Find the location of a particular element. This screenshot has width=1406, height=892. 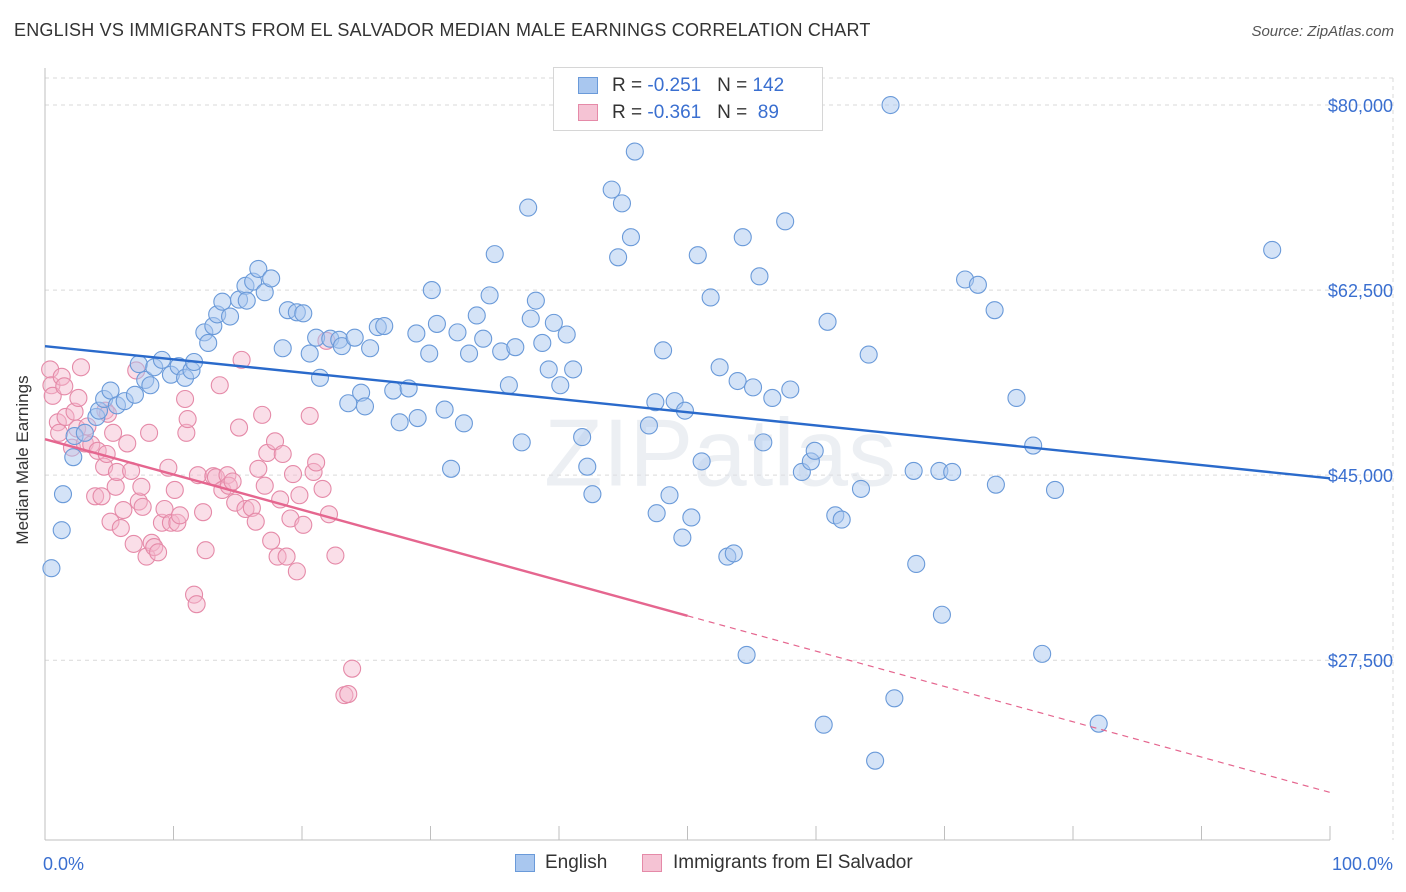

y-tick-label: $45,000 is located at coordinates (1360, 476).